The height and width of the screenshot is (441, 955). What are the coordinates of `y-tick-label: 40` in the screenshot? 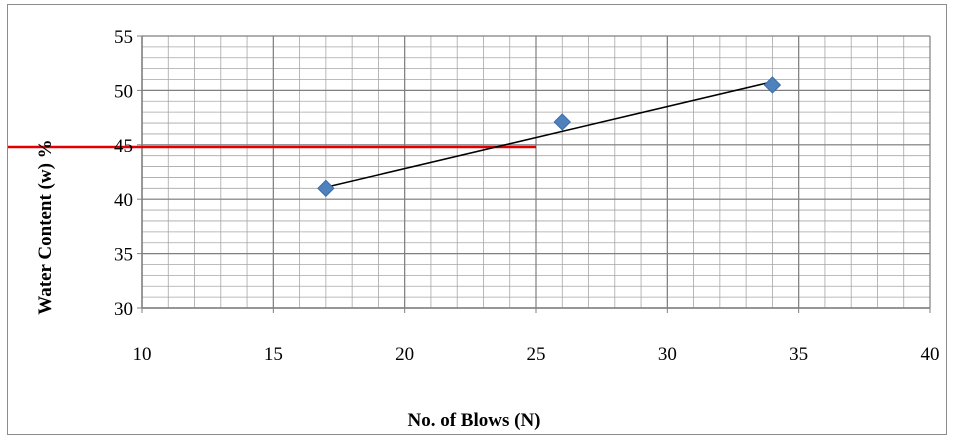 It's located at (123, 200).